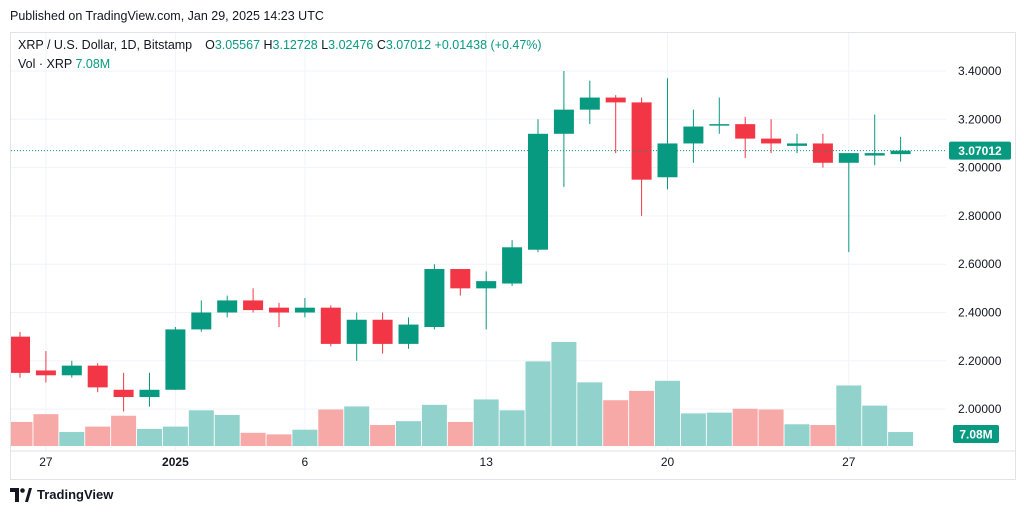 Image resolution: width=1024 pixels, height=513 pixels. I want to click on volume-label: Vol · XRP, so click(45, 64).